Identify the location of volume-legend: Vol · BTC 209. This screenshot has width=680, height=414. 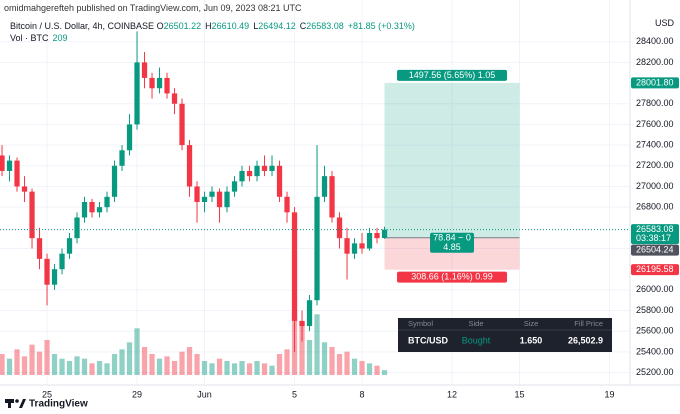
(39, 38).